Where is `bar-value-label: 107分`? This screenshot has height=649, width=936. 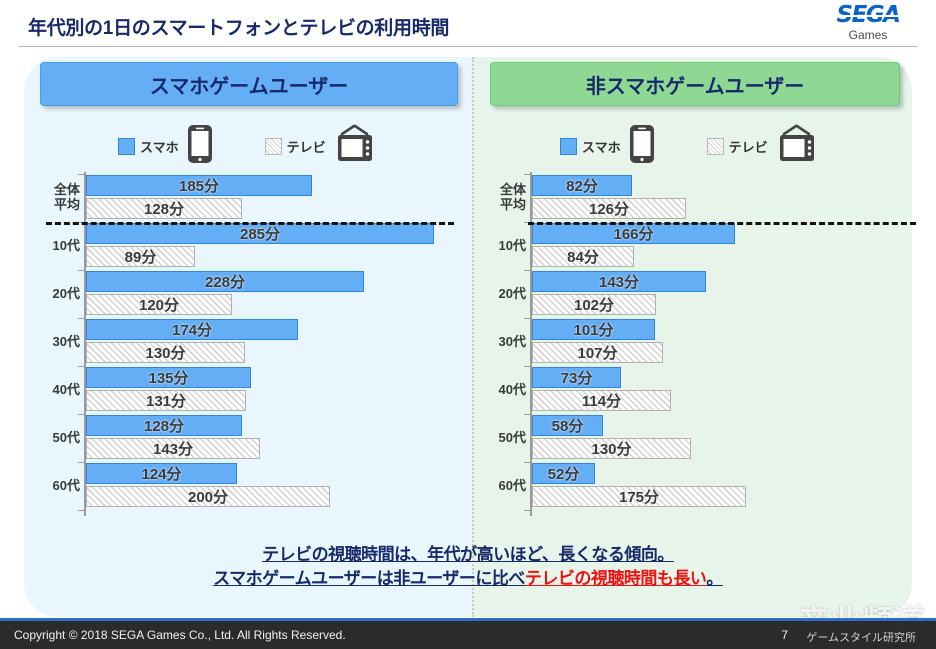
bar-value-label: 107分 is located at coordinates (597, 353).